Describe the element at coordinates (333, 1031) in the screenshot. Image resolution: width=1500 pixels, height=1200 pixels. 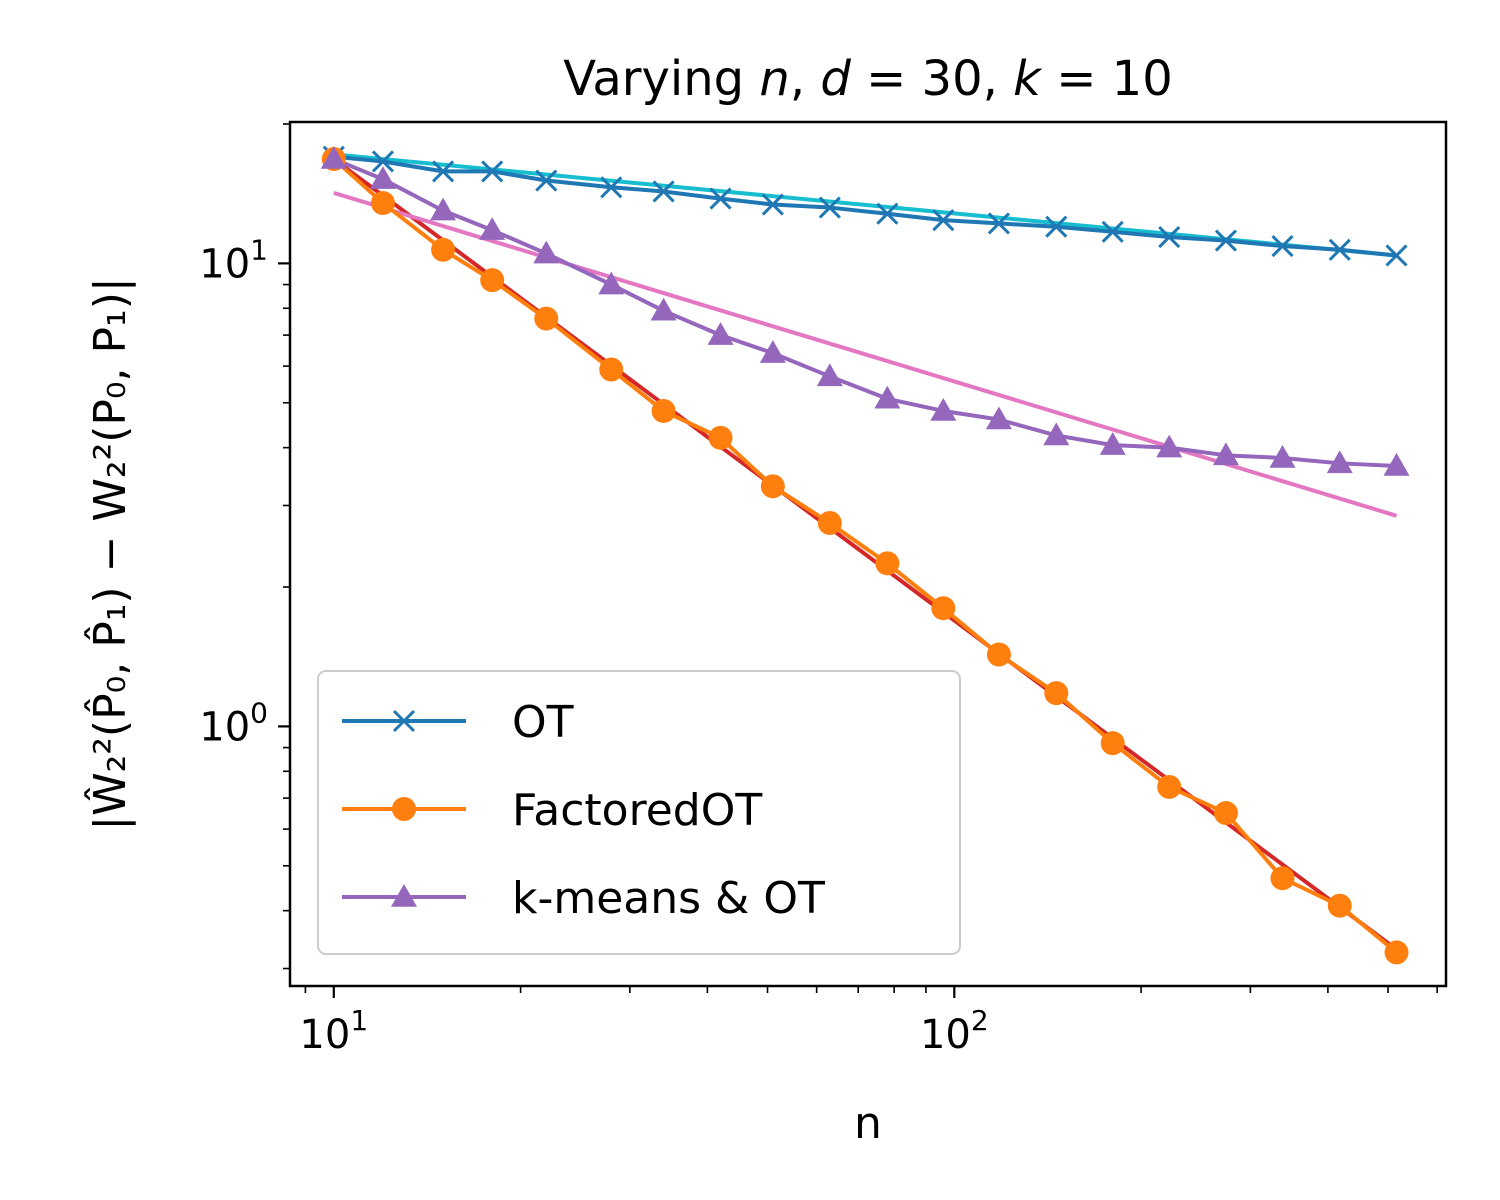
I see `x-tick-label: 10¹` at that location.